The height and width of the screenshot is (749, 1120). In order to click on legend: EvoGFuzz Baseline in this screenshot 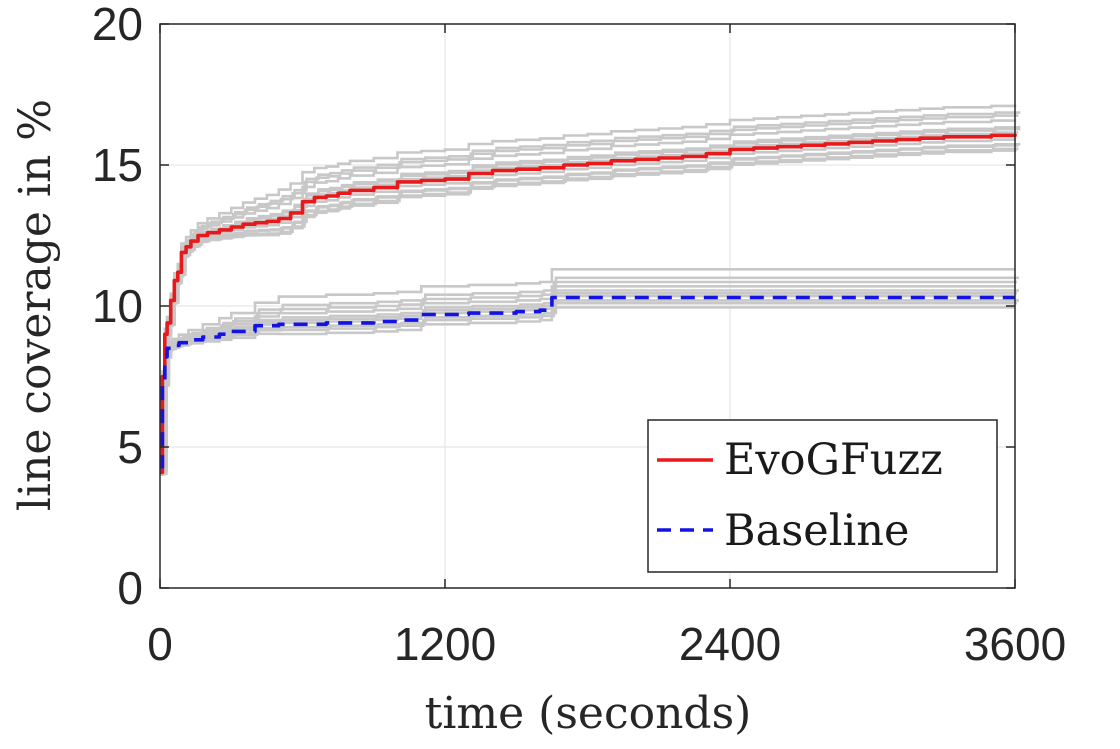, I will do `click(822, 496)`.